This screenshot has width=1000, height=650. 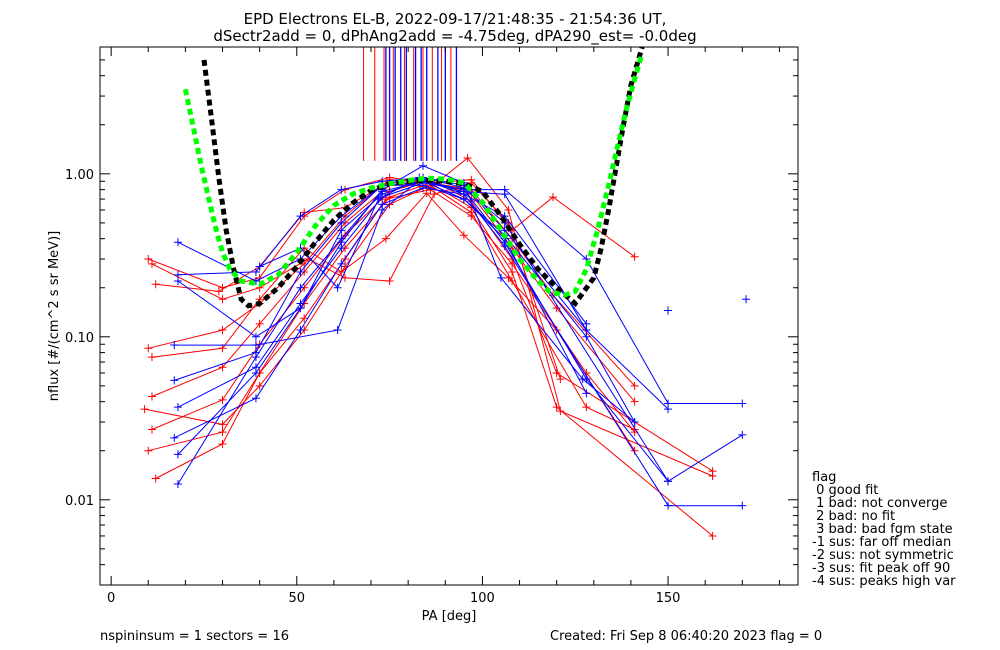 What do you see at coordinates (853, 516) in the screenshot?
I see `legend-entry: 2 bad: no fit` at bounding box center [853, 516].